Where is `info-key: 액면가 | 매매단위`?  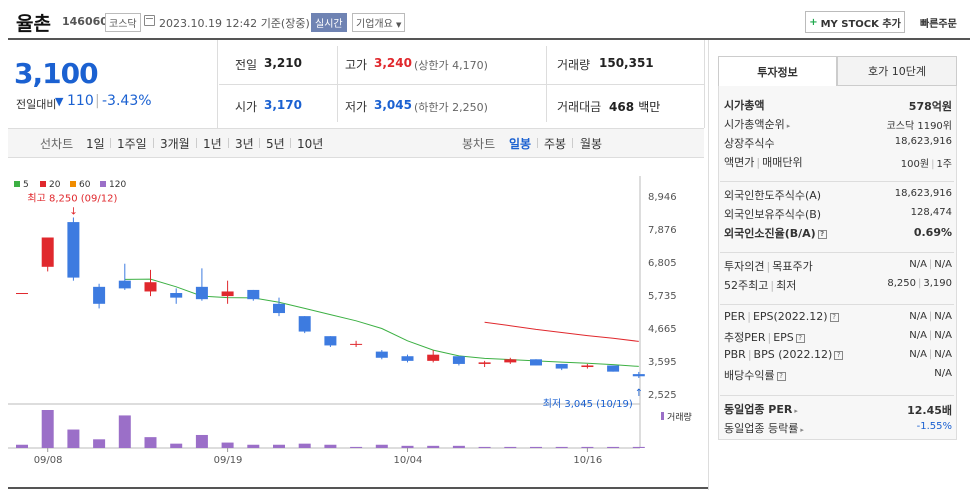
info-key: 액면가 | 매매단위 is located at coordinates (763, 162).